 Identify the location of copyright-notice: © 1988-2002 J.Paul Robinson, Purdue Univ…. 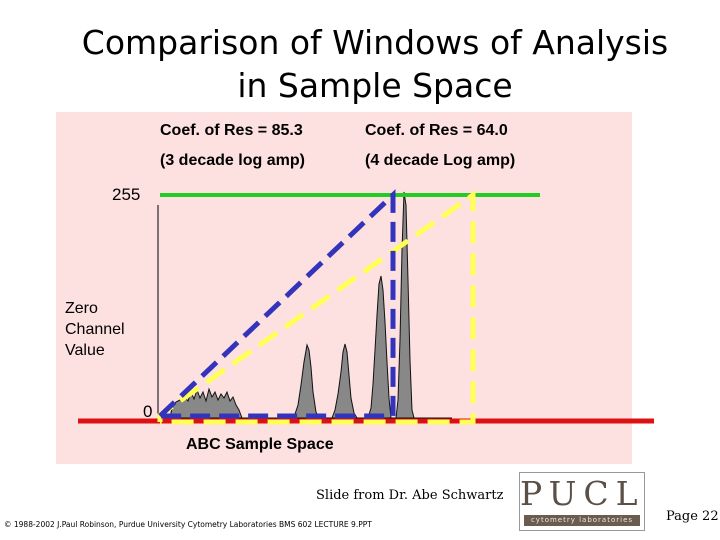
(188, 524).